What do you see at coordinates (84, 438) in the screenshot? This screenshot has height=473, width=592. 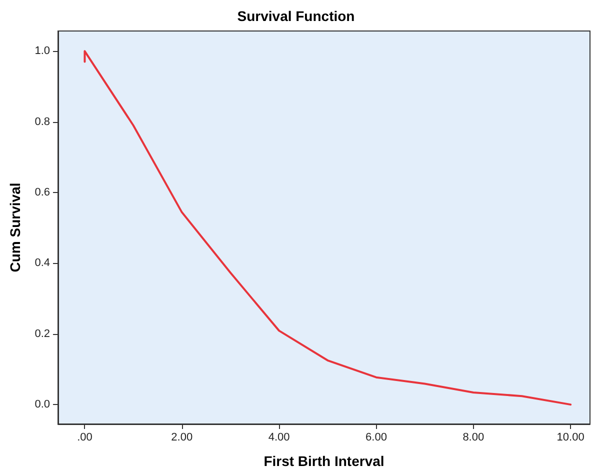 I see `x-tick-label: .00` at bounding box center [84, 438].